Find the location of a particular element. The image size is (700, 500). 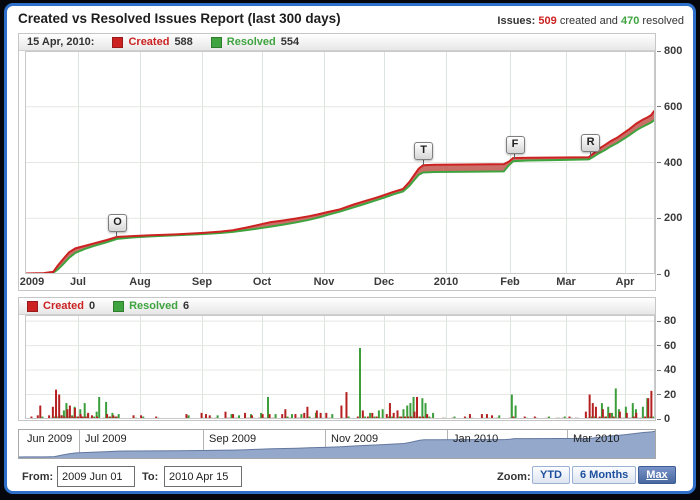

event-flag-O: O is located at coordinates (117, 222).